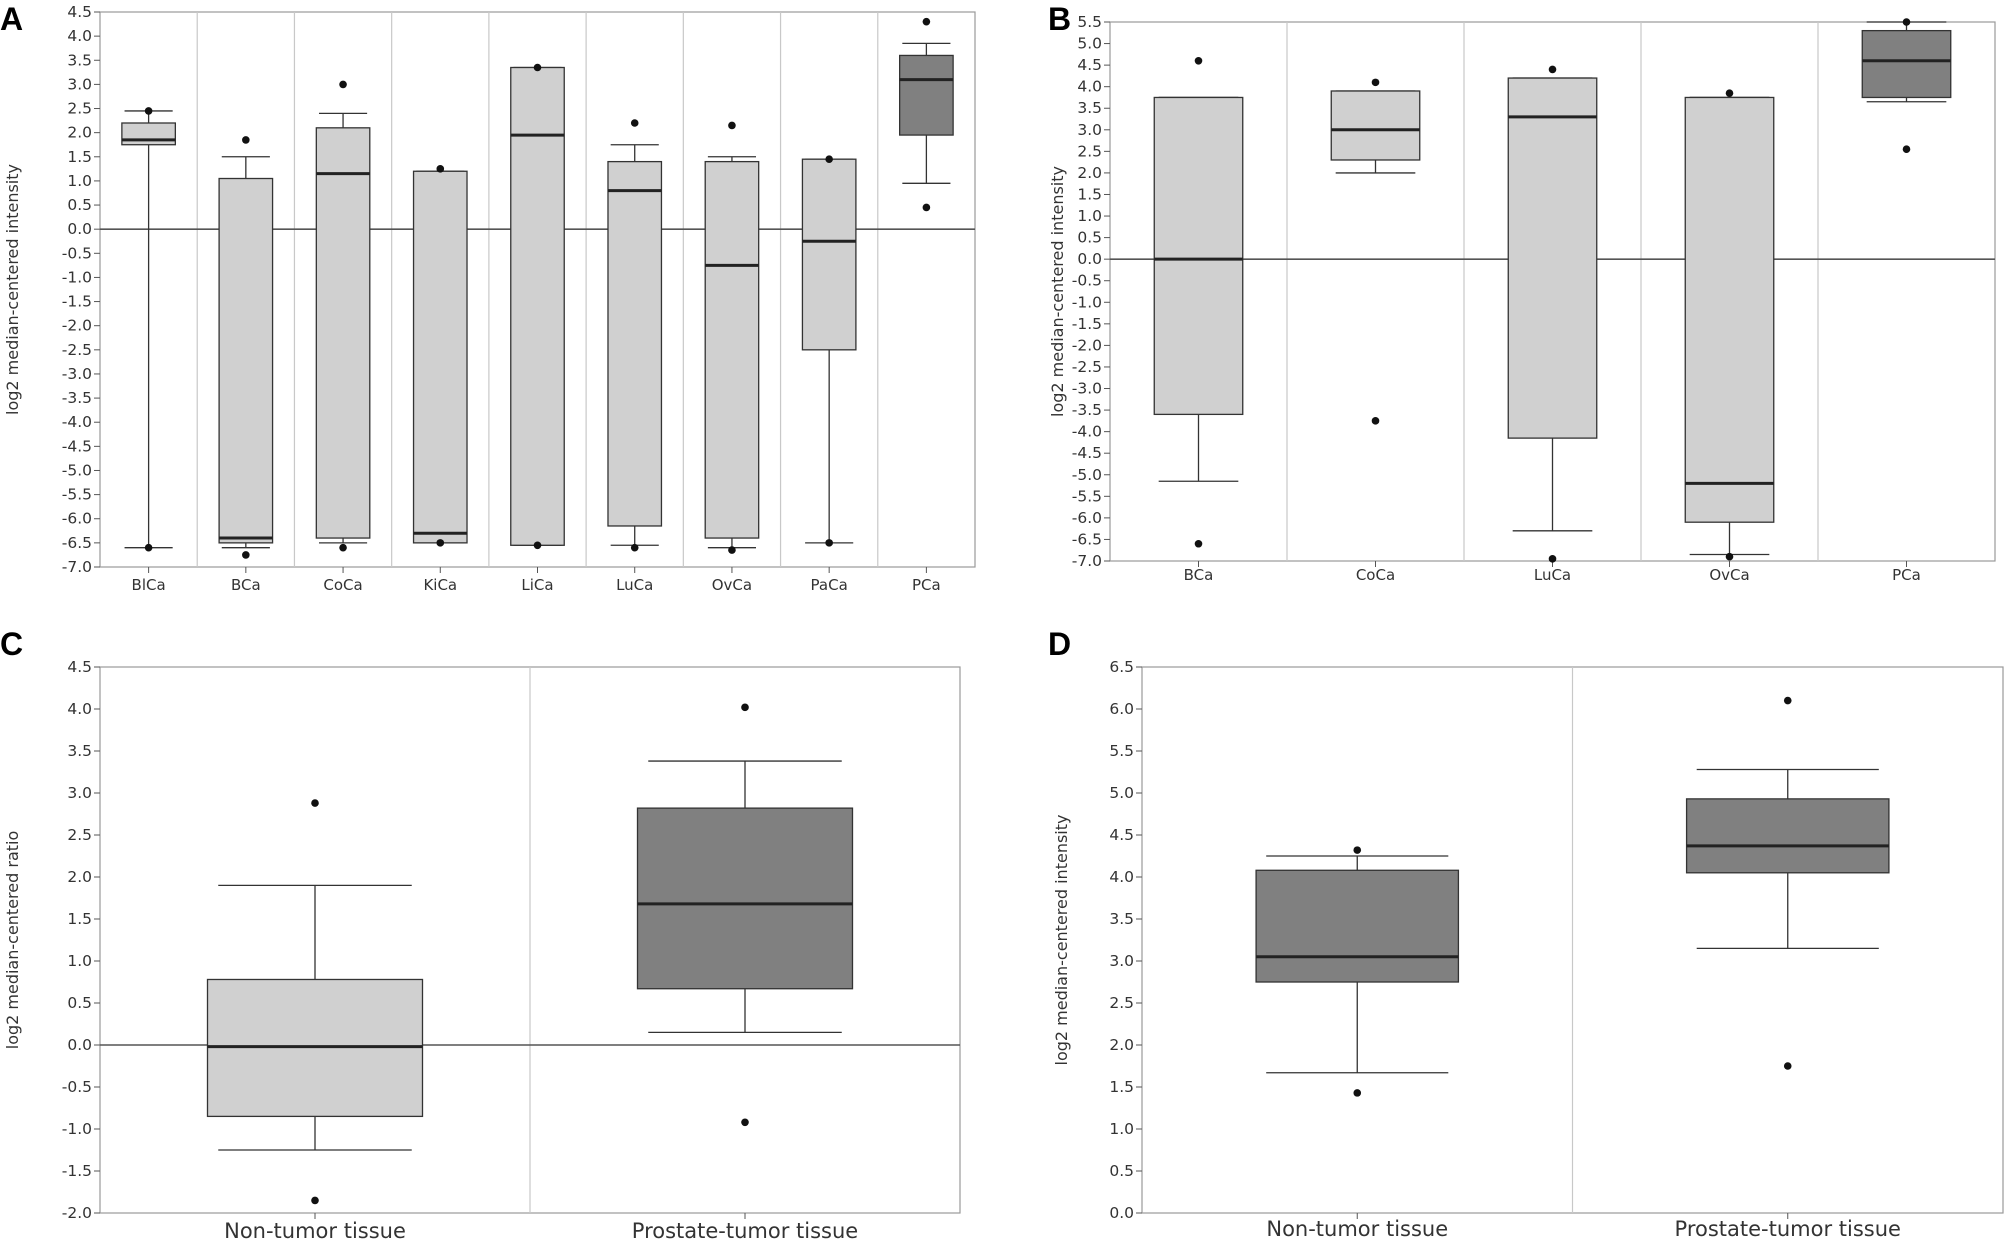  I want to click on box-lica, so click(537, 306).